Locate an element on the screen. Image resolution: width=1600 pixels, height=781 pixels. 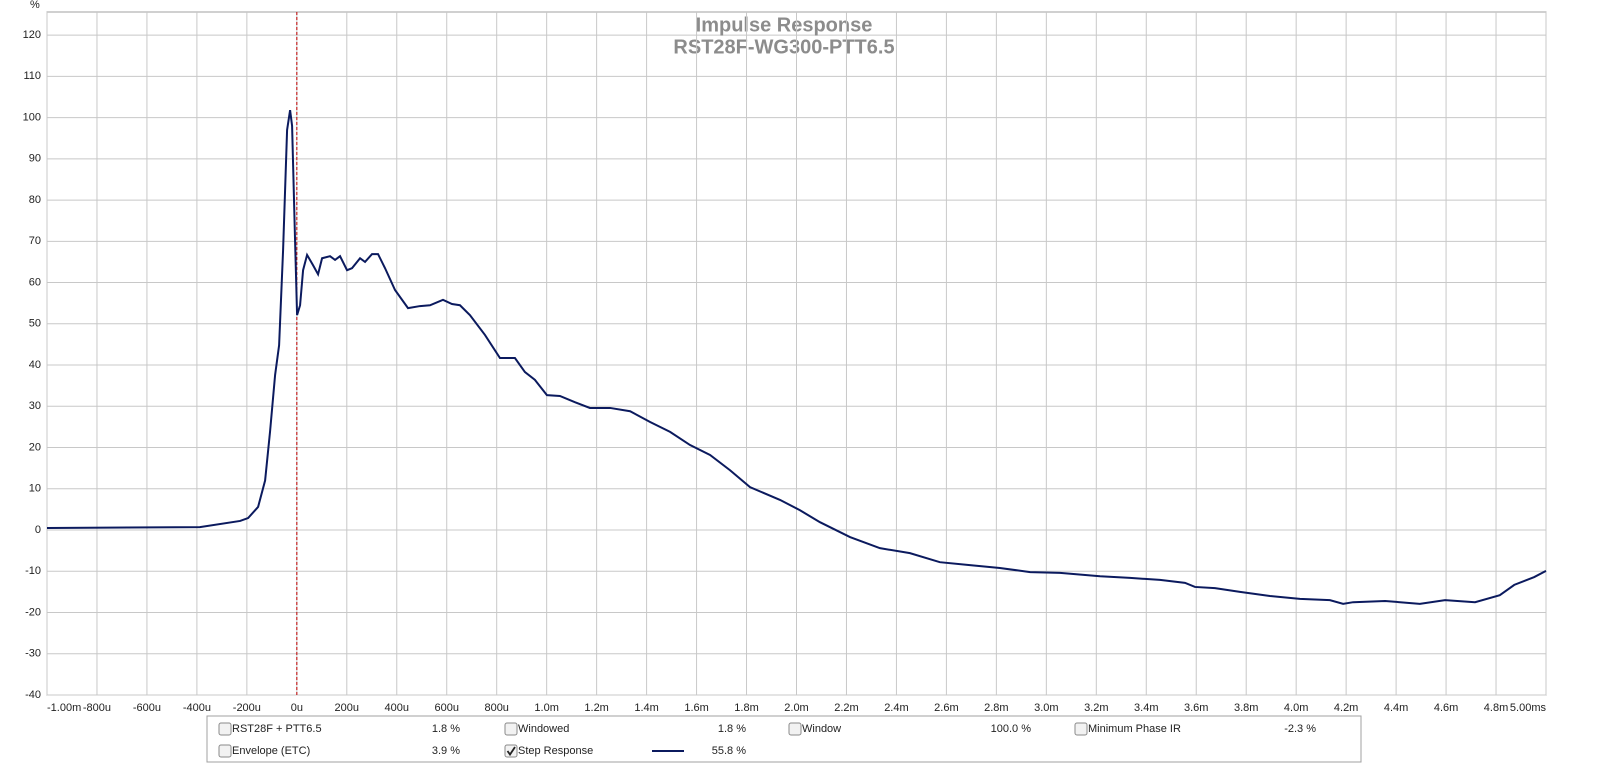
legend-panel is located at coordinates (784, 739).